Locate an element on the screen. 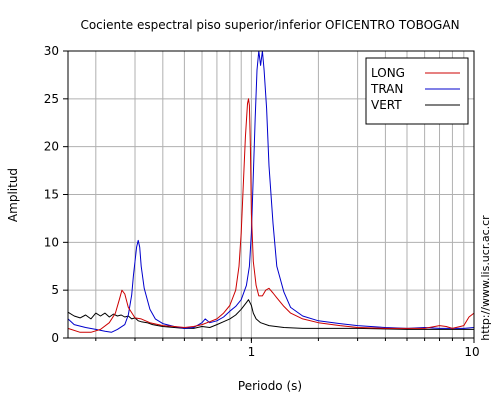  source-url: http://www.lis.ucr.ac.cr is located at coordinates (485, 278).